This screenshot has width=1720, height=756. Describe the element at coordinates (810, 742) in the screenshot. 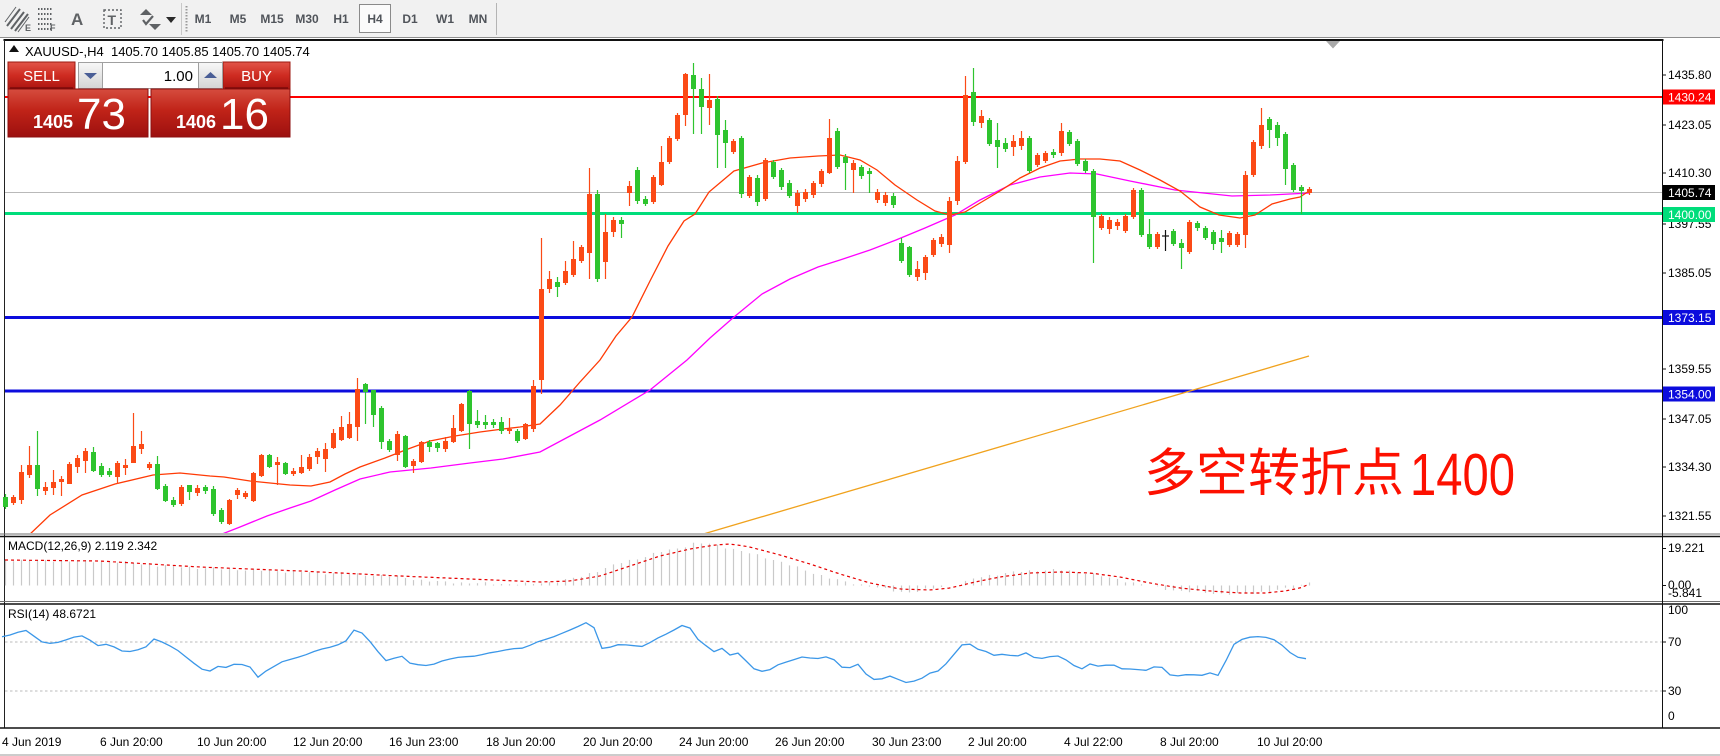

I see `svg-text: 26 Jun 20:00` at that location.